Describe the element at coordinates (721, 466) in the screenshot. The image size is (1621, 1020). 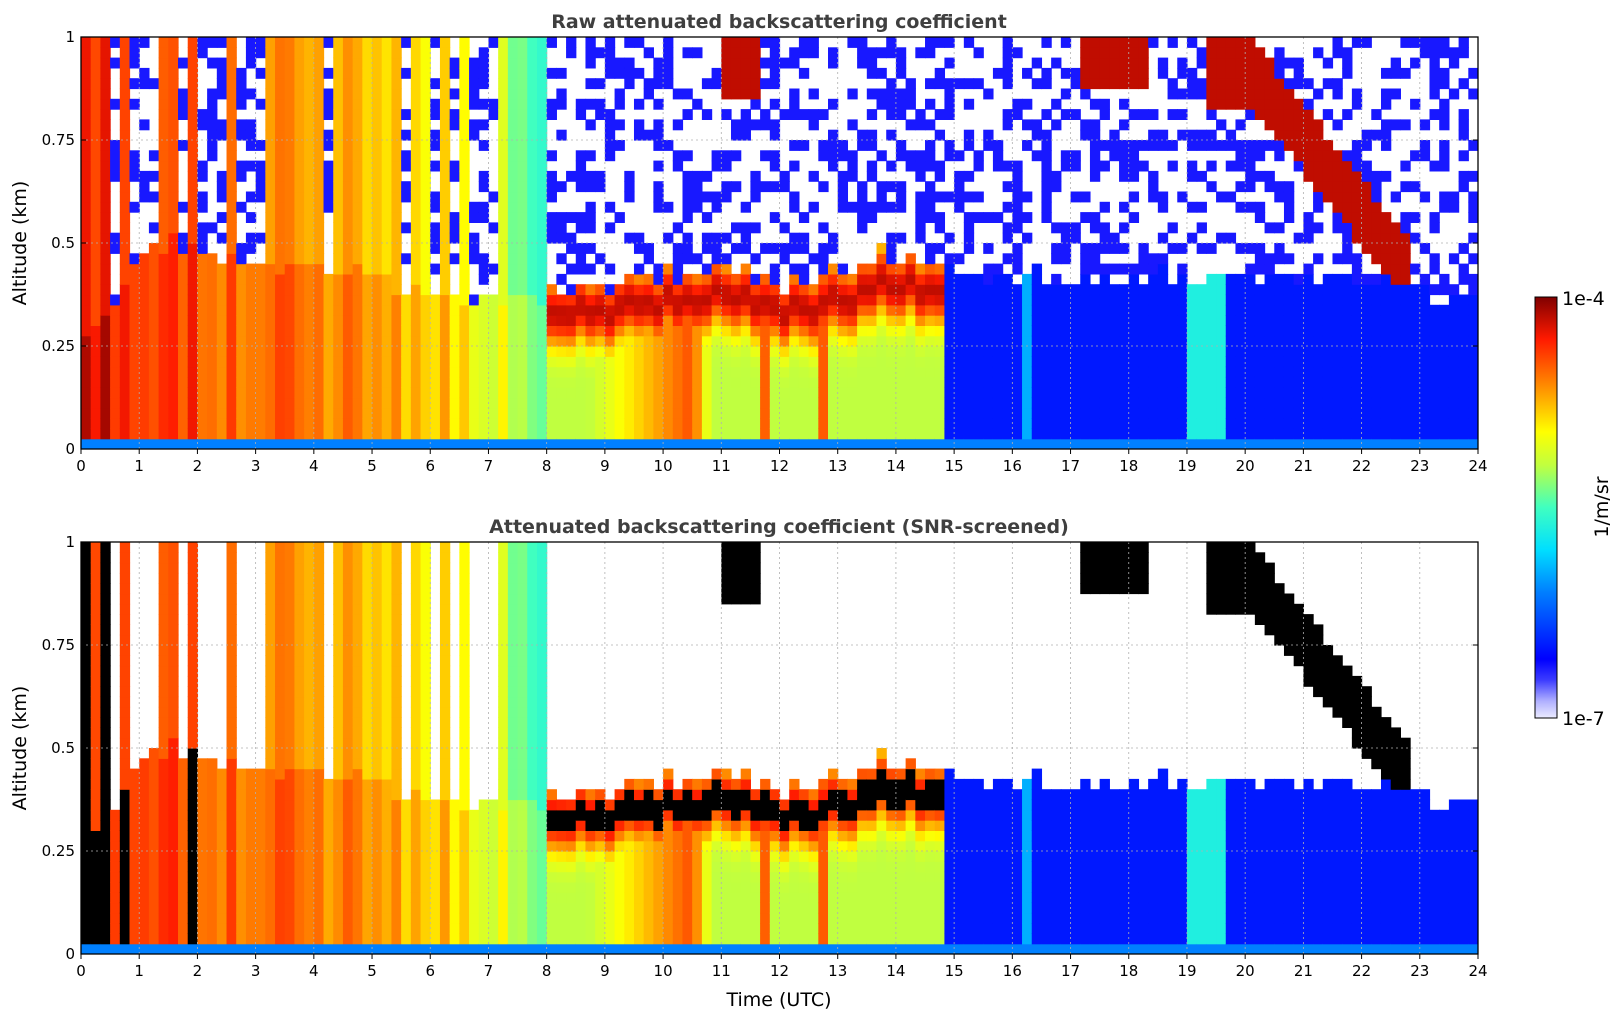
I see `x-tick-label: 11` at that location.